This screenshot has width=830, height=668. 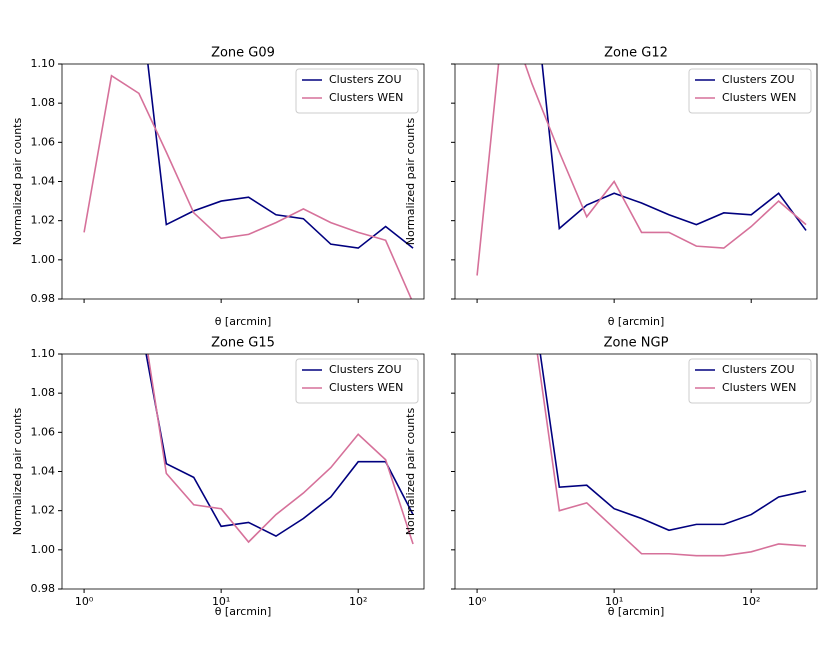 I want to click on subplot-title: Zone G12, so click(x=636, y=53).